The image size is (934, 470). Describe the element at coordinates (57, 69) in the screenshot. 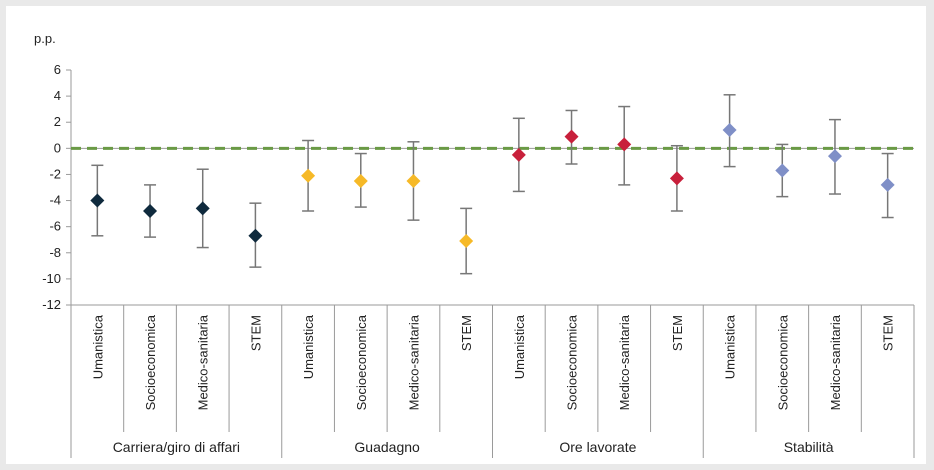

I see `y-tick-label: 6` at that location.